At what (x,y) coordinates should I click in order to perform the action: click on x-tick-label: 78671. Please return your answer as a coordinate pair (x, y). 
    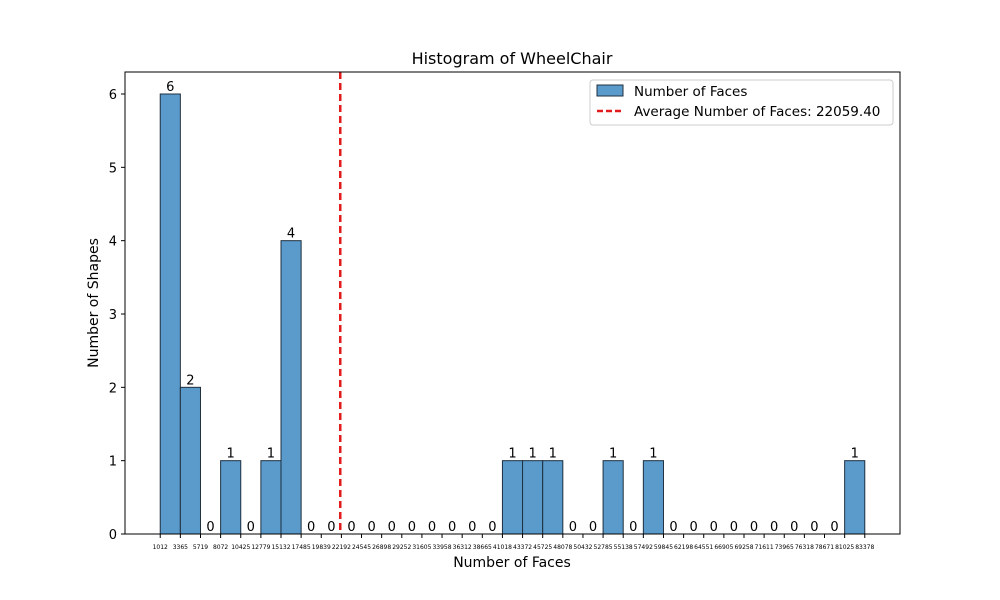
    Looking at the image, I should click on (824, 547).